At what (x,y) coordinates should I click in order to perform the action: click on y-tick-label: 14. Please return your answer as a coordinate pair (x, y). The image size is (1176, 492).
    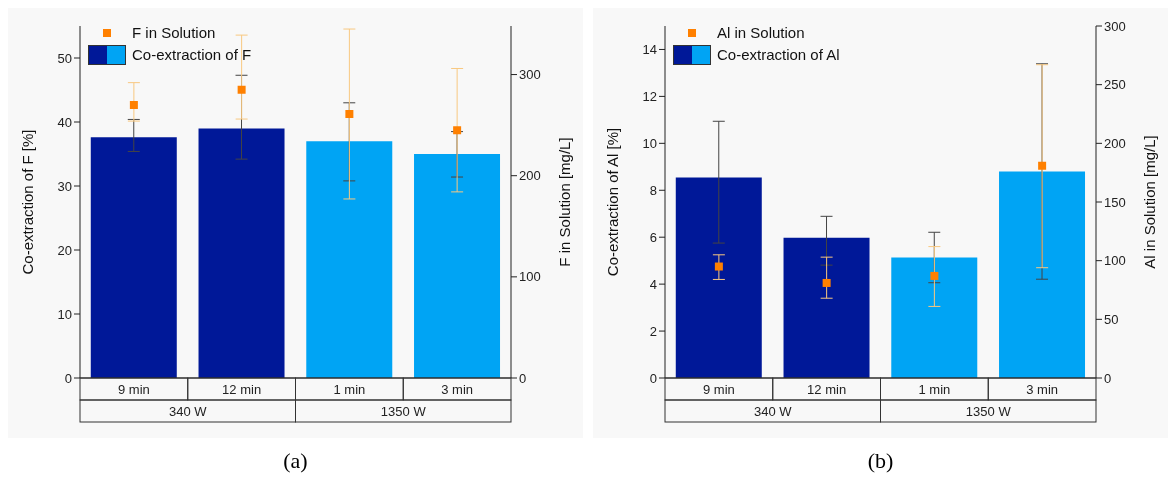
    Looking at the image, I should click on (649, 50).